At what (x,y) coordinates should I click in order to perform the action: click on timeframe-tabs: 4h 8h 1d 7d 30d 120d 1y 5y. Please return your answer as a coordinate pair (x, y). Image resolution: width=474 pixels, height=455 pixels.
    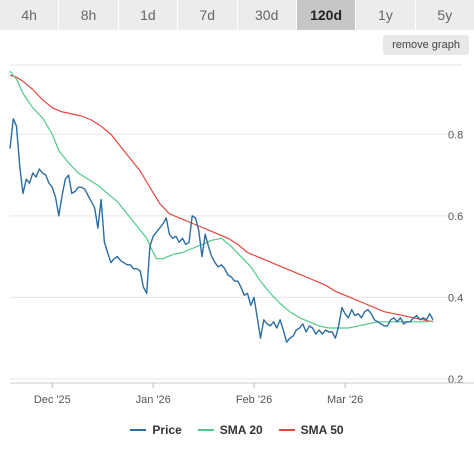
    Looking at the image, I should click on (237, 15).